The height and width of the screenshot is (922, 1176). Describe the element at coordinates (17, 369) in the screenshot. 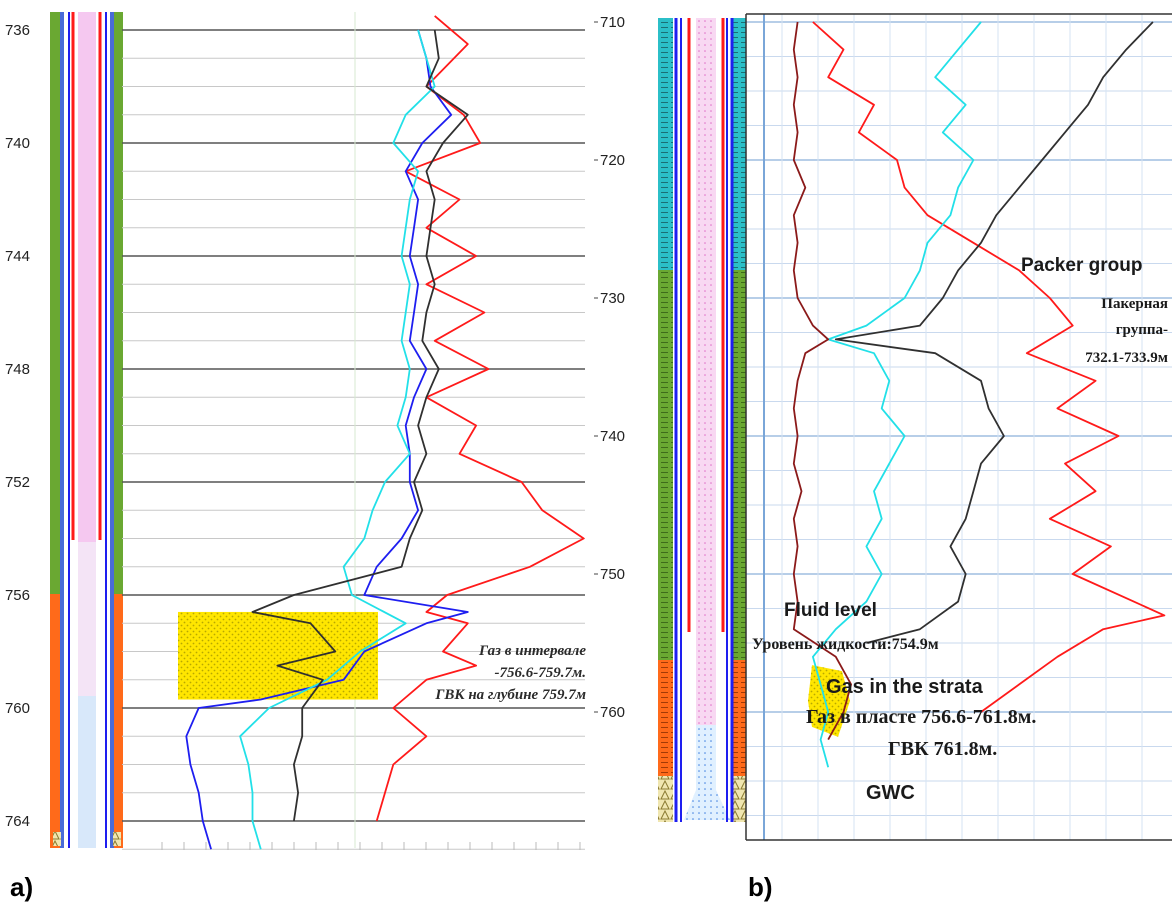

I see `y-tick-label: 748` at that location.